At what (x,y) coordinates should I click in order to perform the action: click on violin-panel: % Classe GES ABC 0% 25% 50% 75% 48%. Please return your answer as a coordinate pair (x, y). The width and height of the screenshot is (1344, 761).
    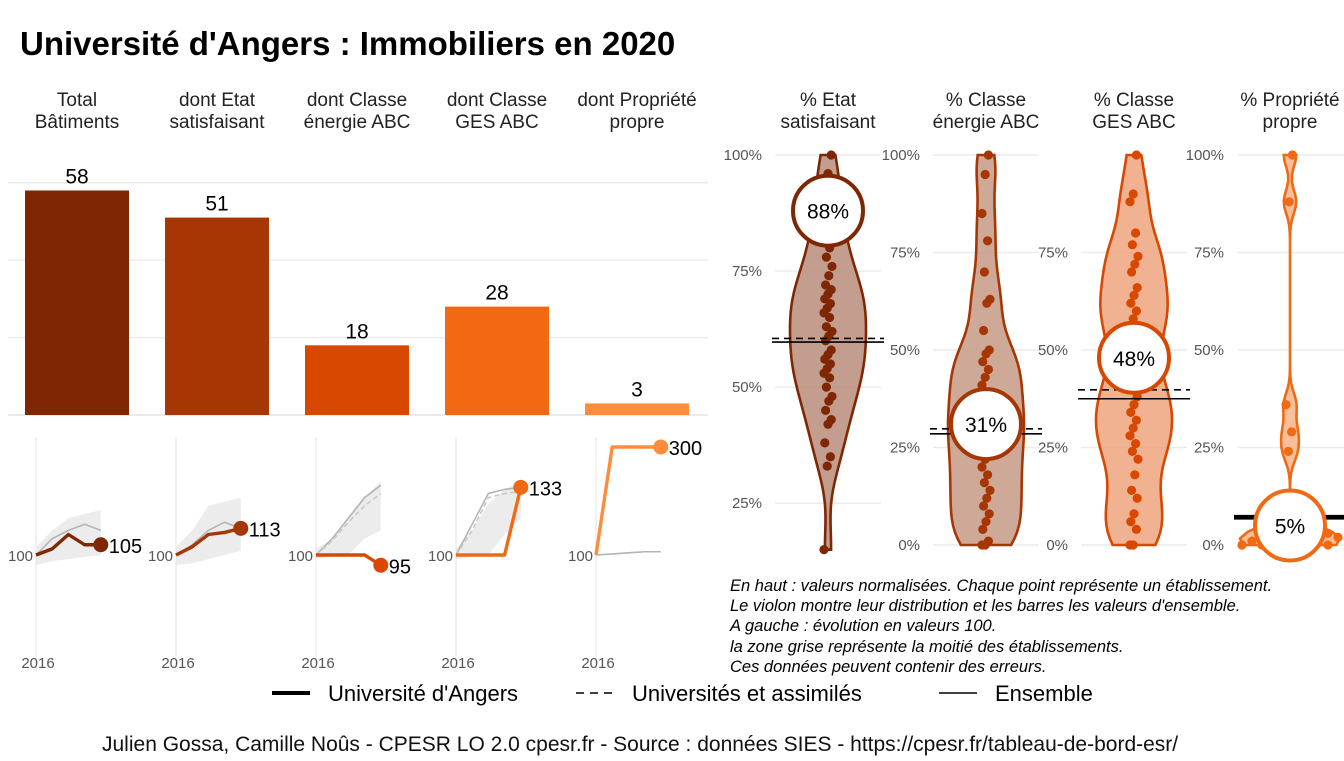
    Looking at the image, I should click on (1114, 322).